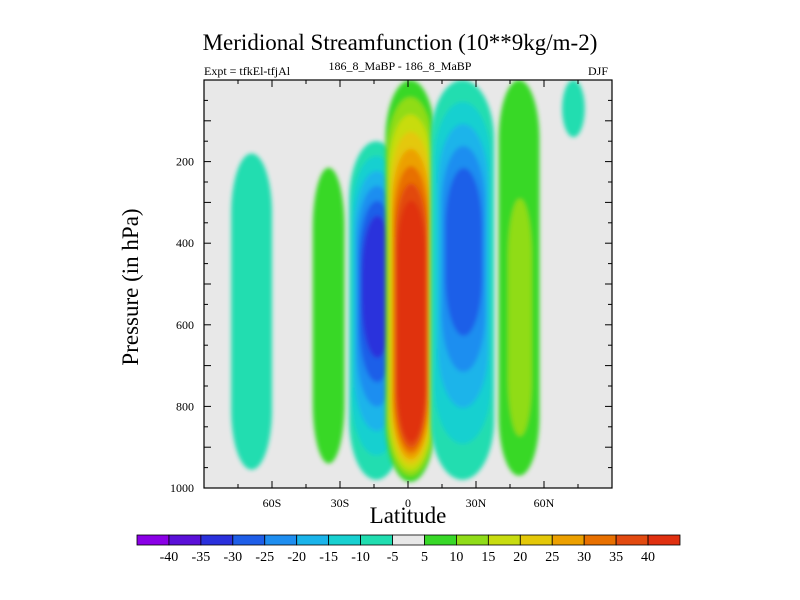  Describe the element at coordinates (130, 287) in the screenshot. I see `y-axis-label: Pressure (in hPa)` at that location.